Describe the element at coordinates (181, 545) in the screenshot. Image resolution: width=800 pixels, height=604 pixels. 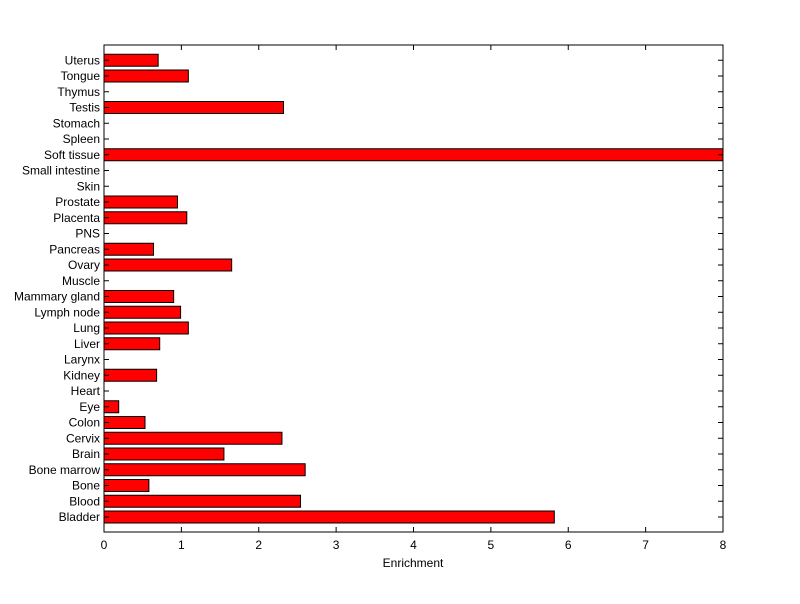
I see `x-tick-label: 1` at that location.